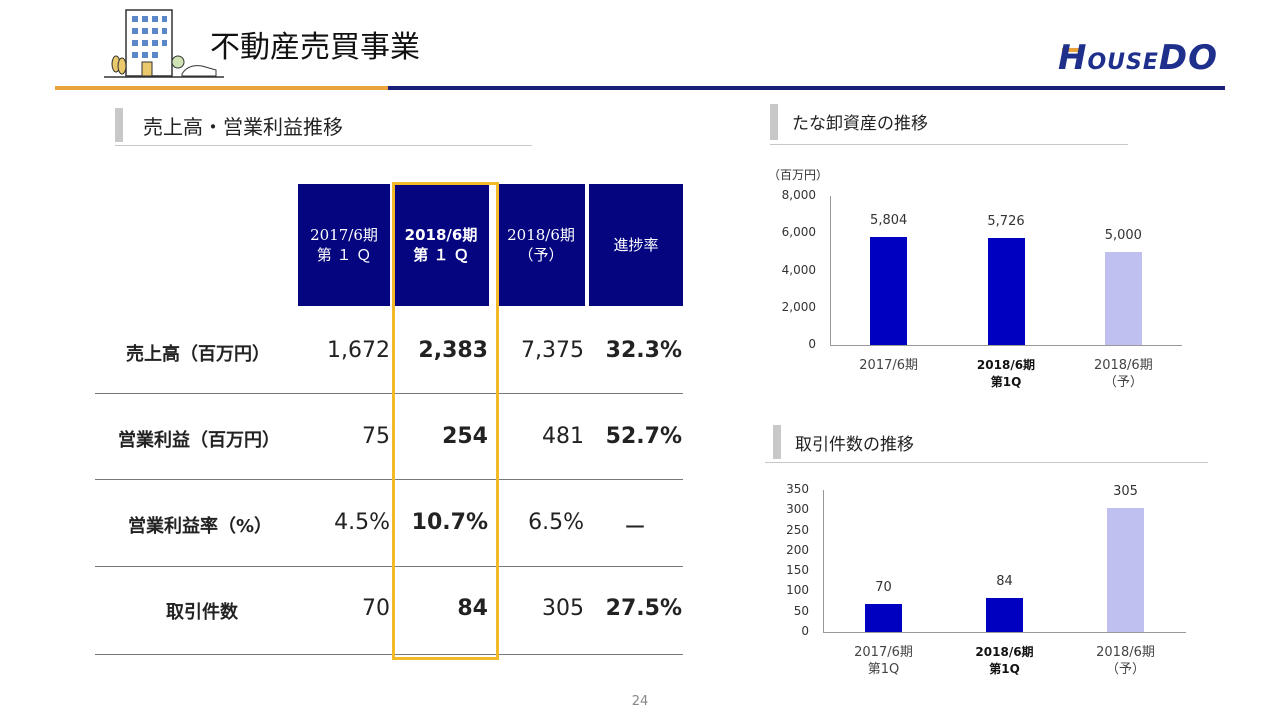 This screenshot has width=1280, height=720. I want to click on house-do-logo: HOUSEDO, so click(1138, 58).